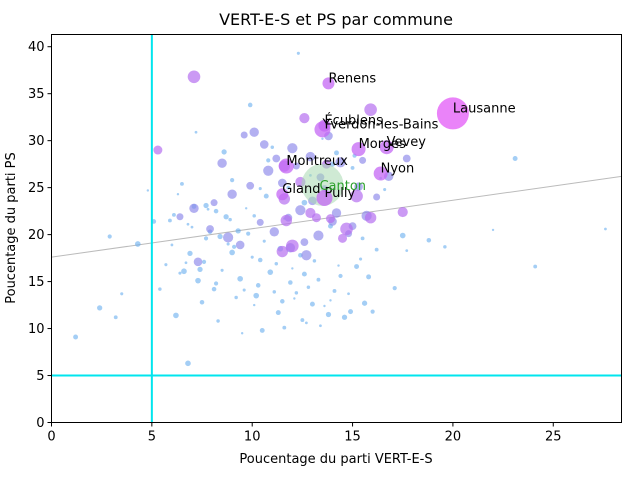 The height and width of the screenshot is (480, 640). What do you see at coordinates (36, 141) in the screenshot?
I see `y-tick-label: 30` at bounding box center [36, 141].